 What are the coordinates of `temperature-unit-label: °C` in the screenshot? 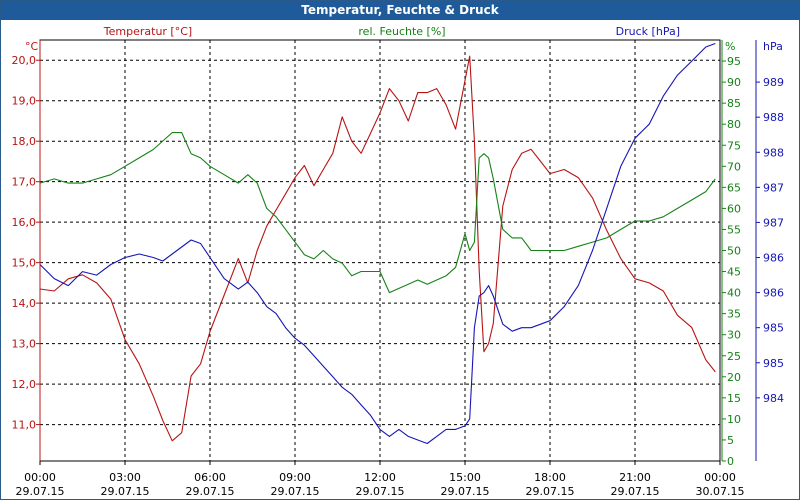 It's located at (32, 46).